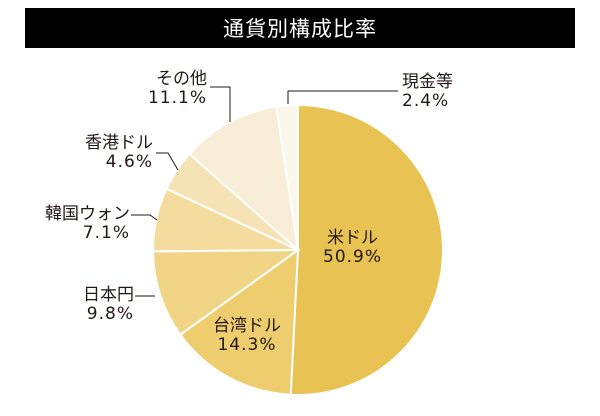 Image resolution: width=600 pixels, height=416 pixels. What do you see at coordinates (427, 82) in the screenshot?
I see `label-cash-name: 現金等` at bounding box center [427, 82].